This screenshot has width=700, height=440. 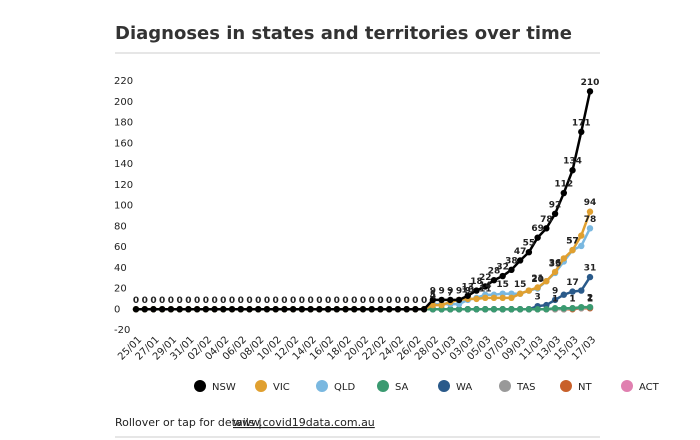 What do you see at coordinates (590, 269) in the screenshot?
I see `data-label: 31` at bounding box center [590, 269].